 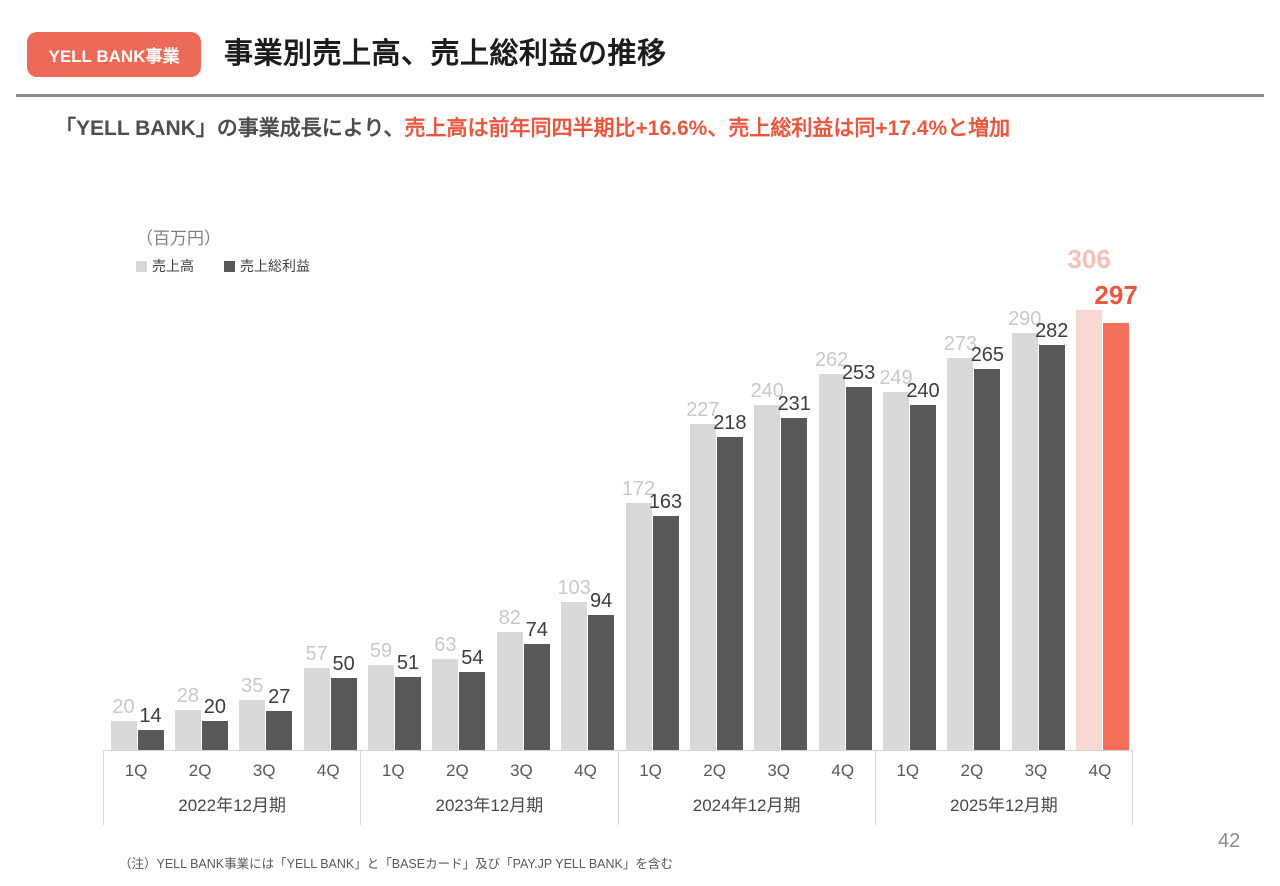 I want to click on page-title: 事業別売上高、売上総利益の推移, so click(x=445, y=54).